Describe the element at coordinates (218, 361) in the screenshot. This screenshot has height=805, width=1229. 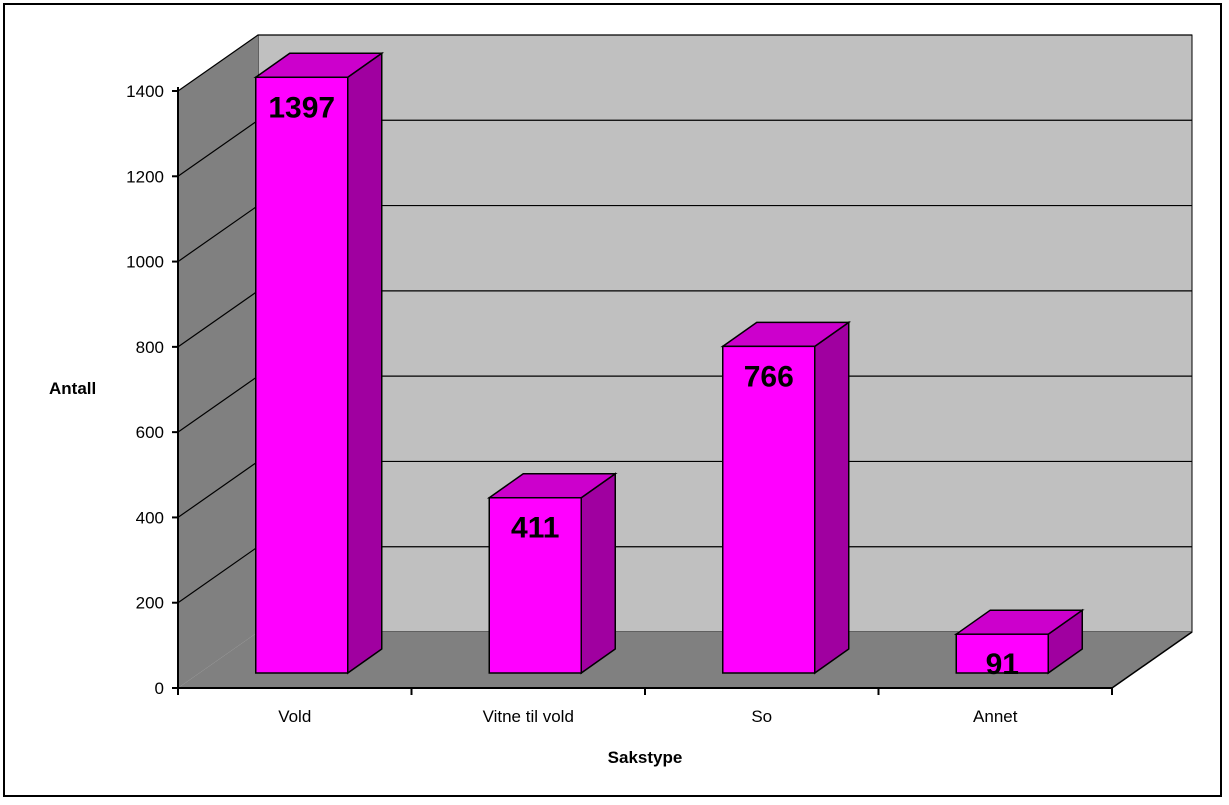
I see `side-wall` at that location.